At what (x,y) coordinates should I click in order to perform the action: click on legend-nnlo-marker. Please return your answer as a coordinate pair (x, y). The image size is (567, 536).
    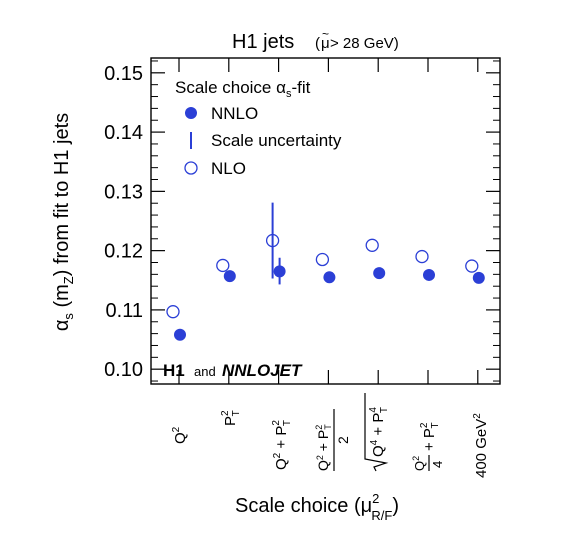
    Looking at the image, I should click on (191, 113).